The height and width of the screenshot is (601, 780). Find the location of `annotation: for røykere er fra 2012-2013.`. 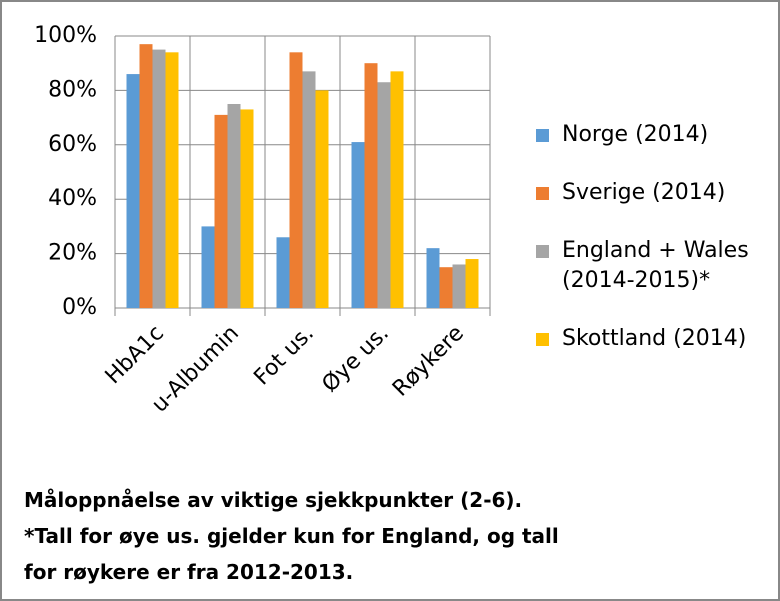

annotation: for røykere er fra 2012-2013. is located at coordinates (189, 572).